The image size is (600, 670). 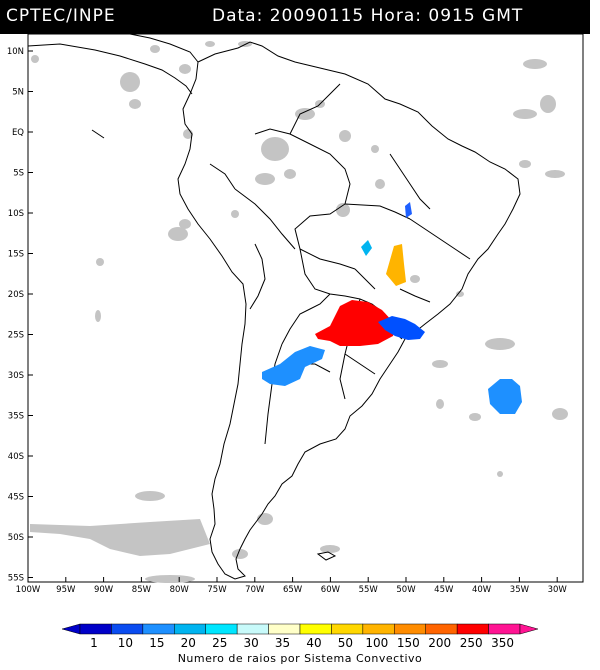 I want to click on lon-label: 85W, so click(x=142, y=589).